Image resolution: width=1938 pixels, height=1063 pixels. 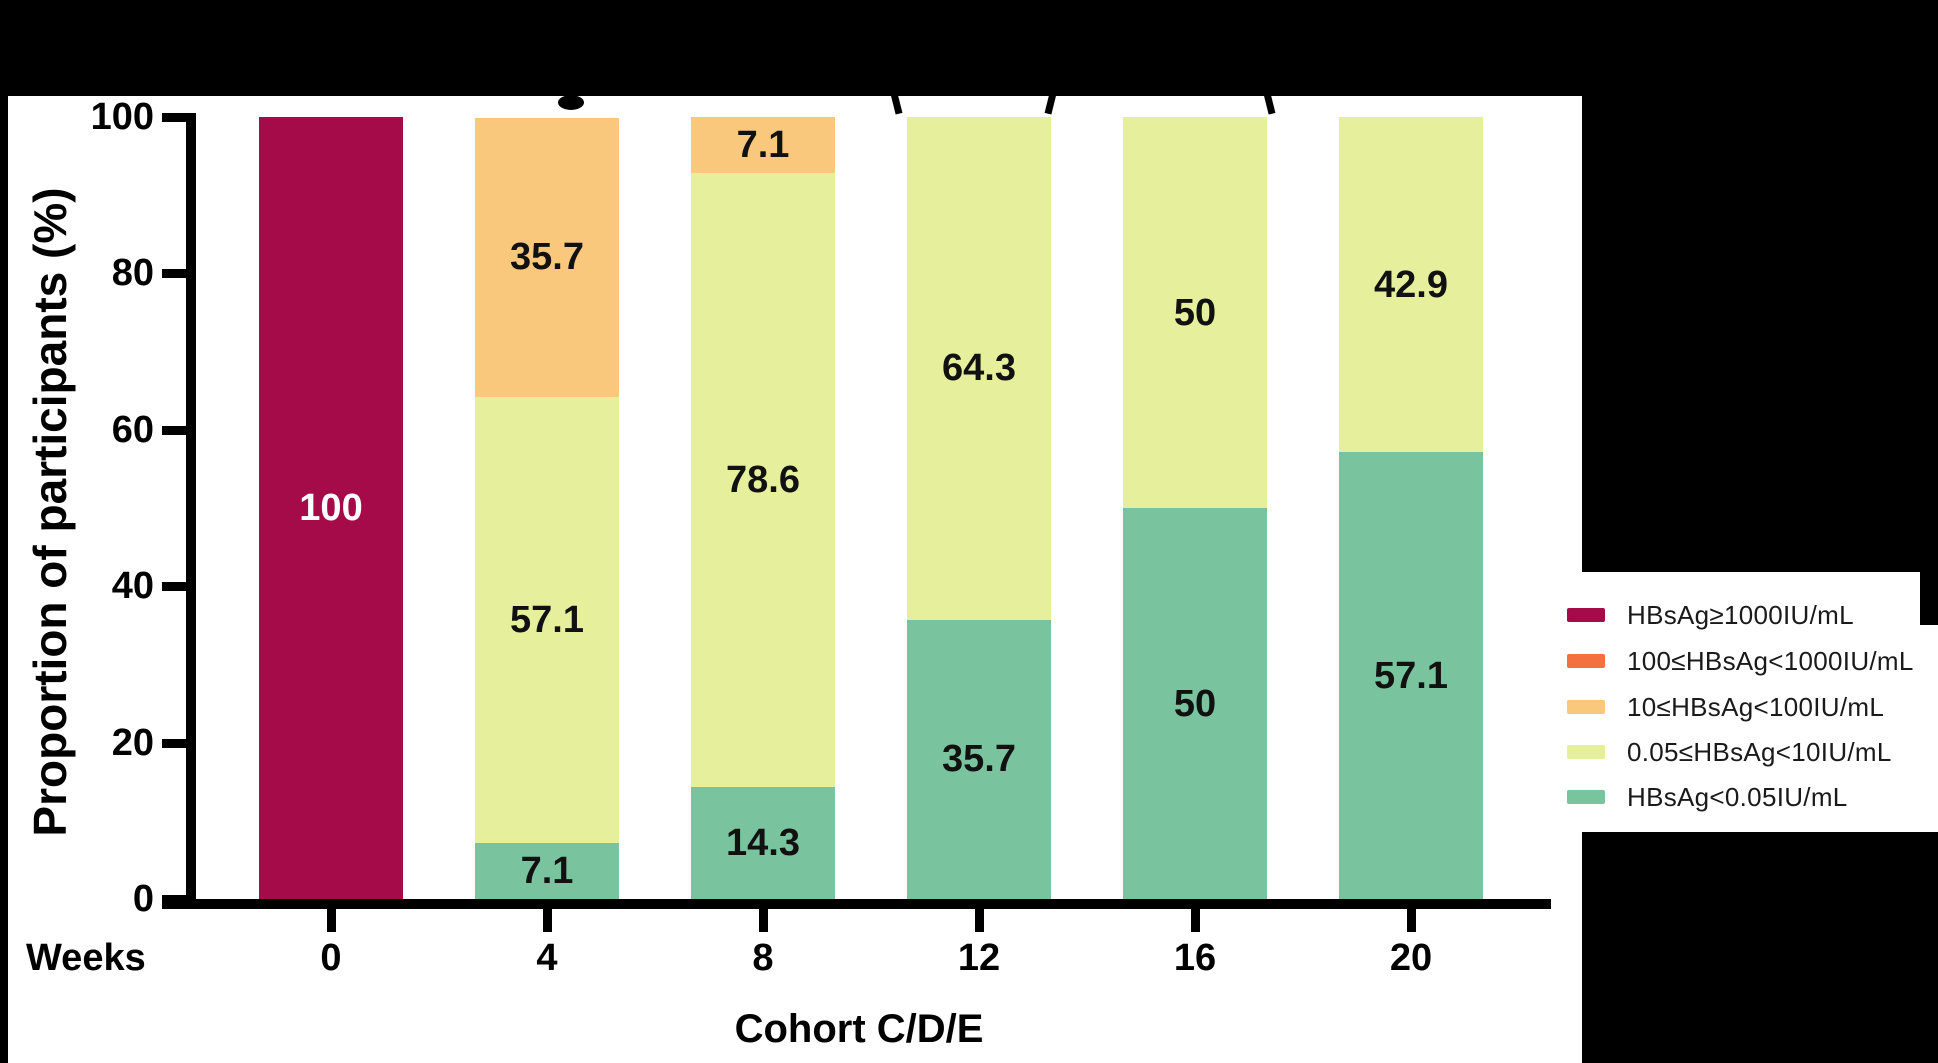 What do you see at coordinates (122, 117) in the screenshot?
I see `y-axis-tick-label: 100` at bounding box center [122, 117].